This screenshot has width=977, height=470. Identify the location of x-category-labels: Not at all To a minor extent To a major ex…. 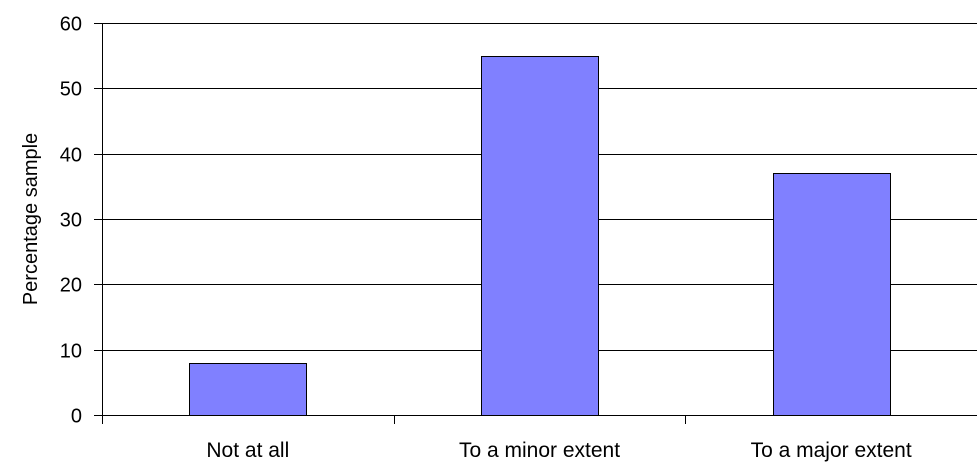
(558, 450).